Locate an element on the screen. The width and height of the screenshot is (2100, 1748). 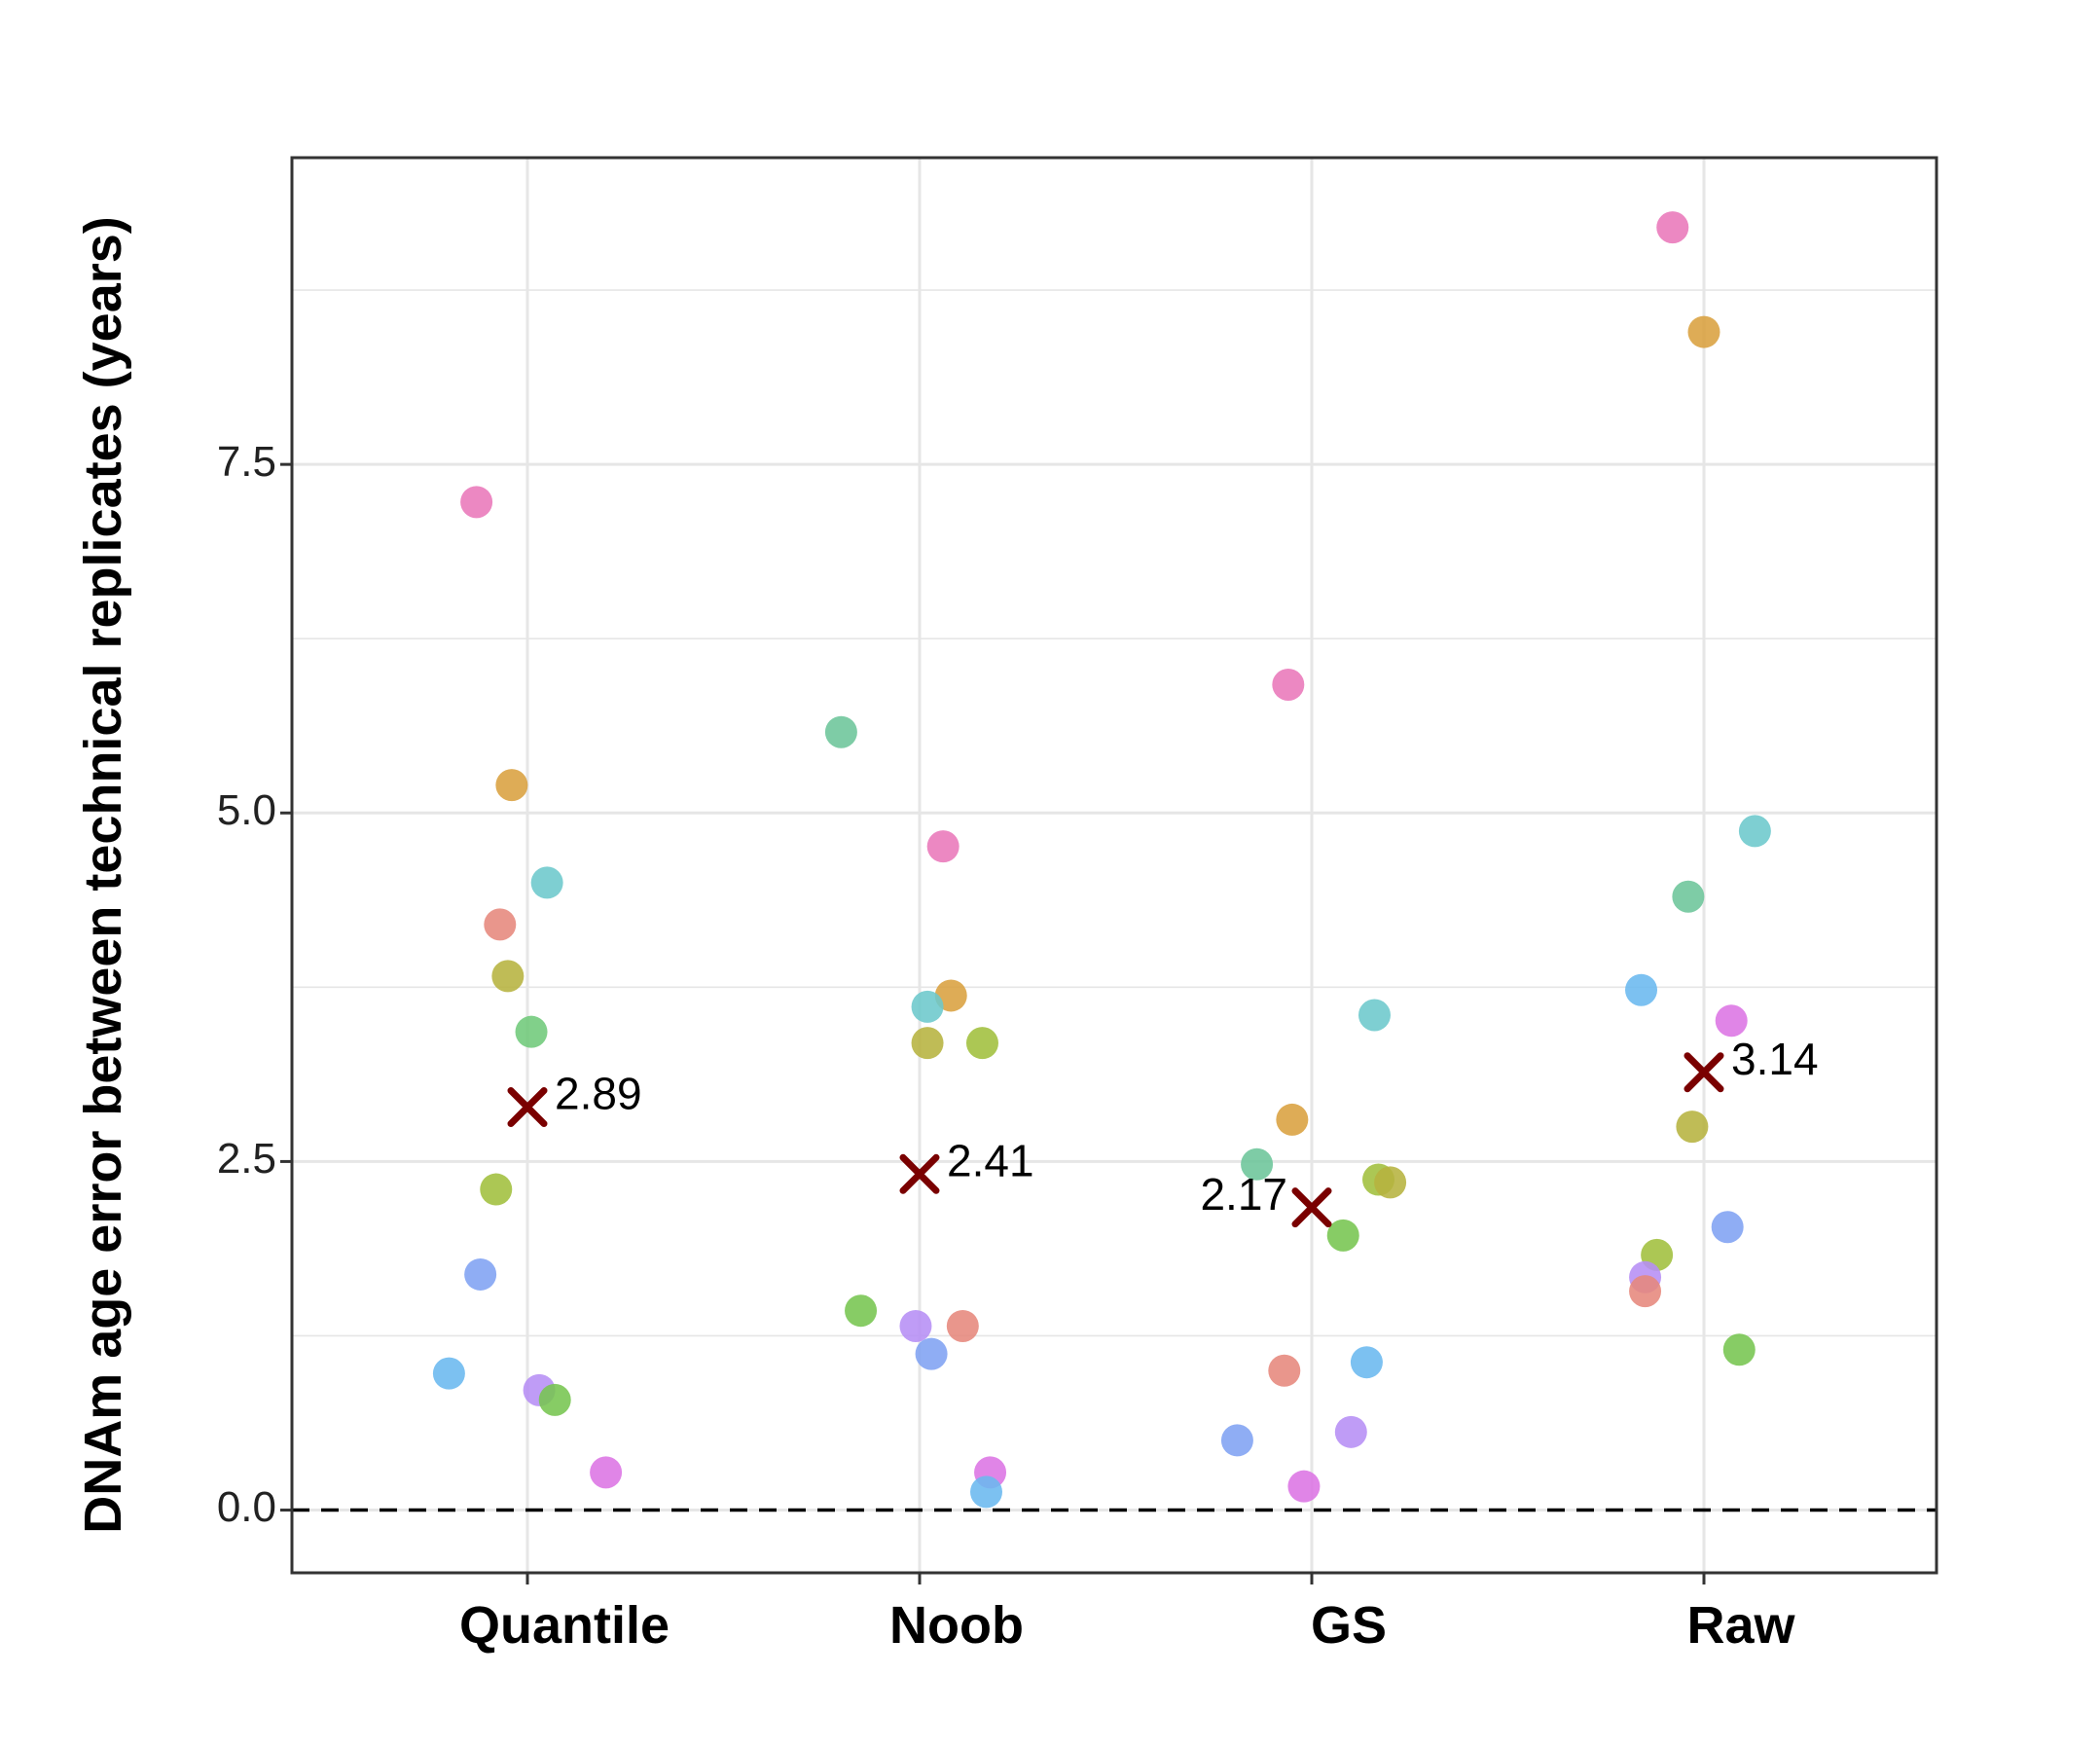
x-tick-label-quantile: Quantile is located at coordinates (564, 1625).